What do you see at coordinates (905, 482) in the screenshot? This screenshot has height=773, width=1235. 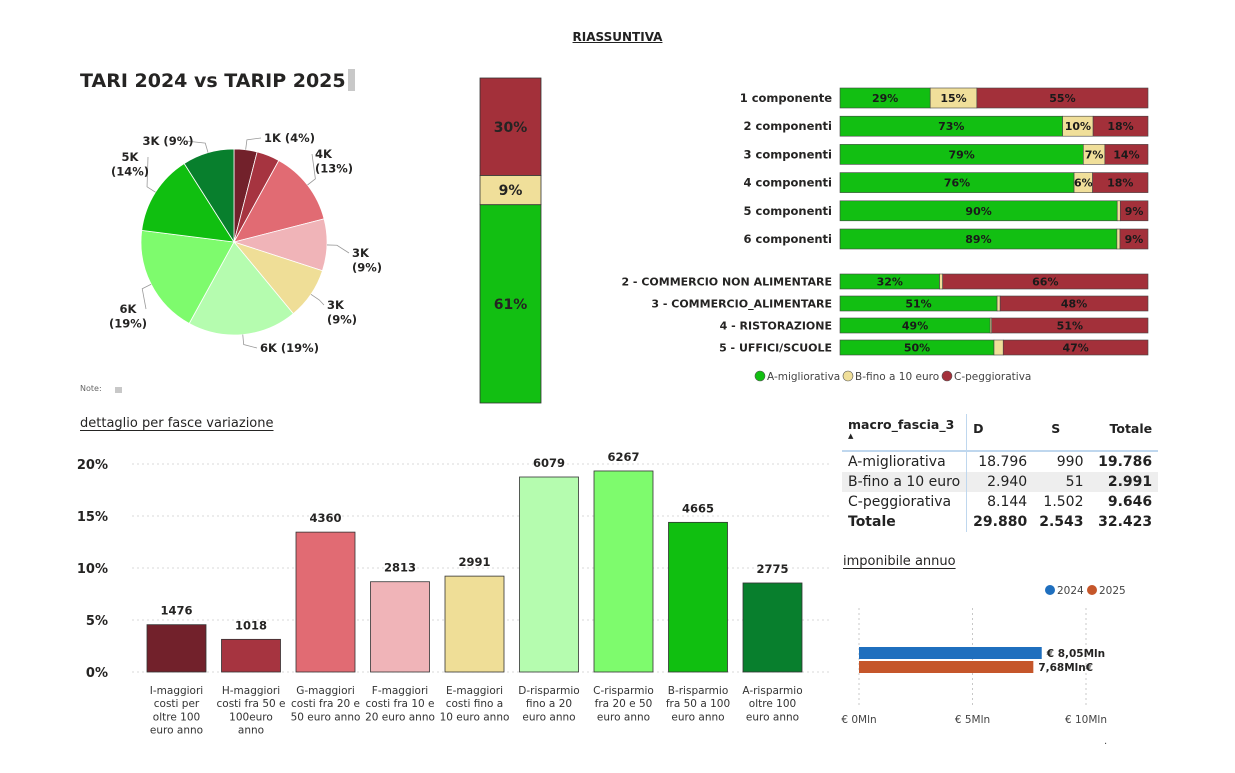 I see `table-cell: B-fino a 10 euro` at bounding box center [905, 482].